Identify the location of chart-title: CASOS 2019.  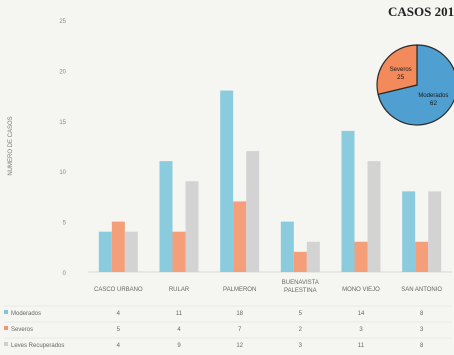
(421, 11).